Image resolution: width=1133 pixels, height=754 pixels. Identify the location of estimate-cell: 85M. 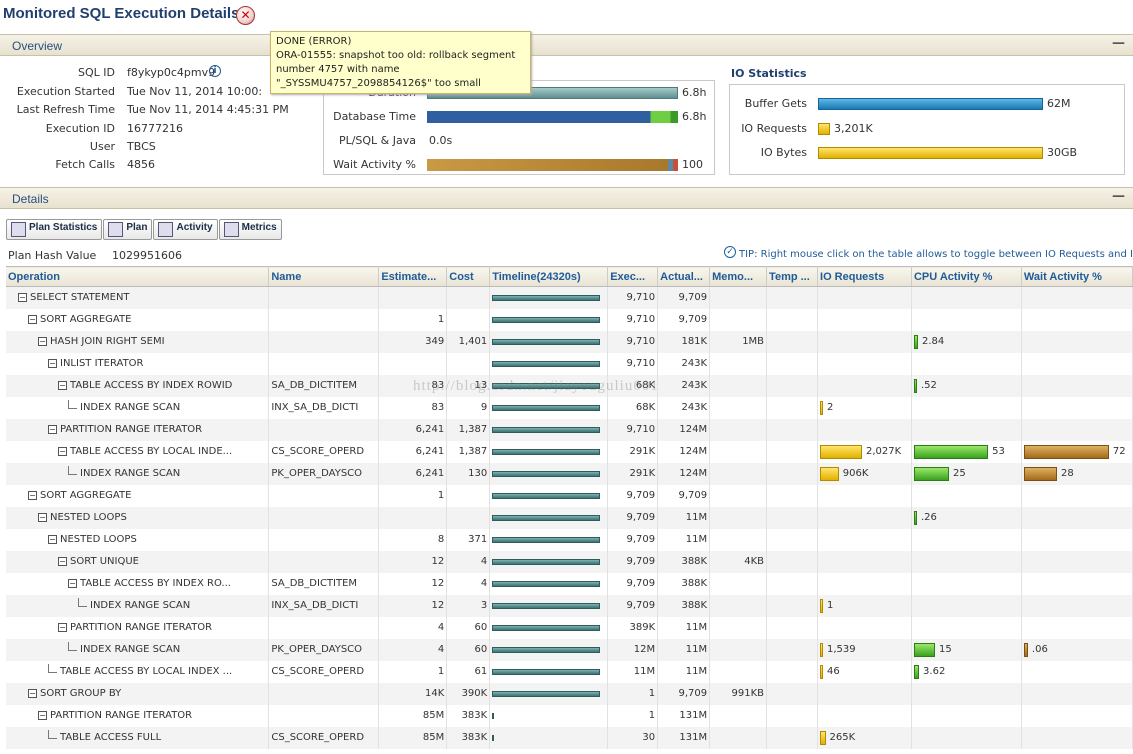
(413, 715).